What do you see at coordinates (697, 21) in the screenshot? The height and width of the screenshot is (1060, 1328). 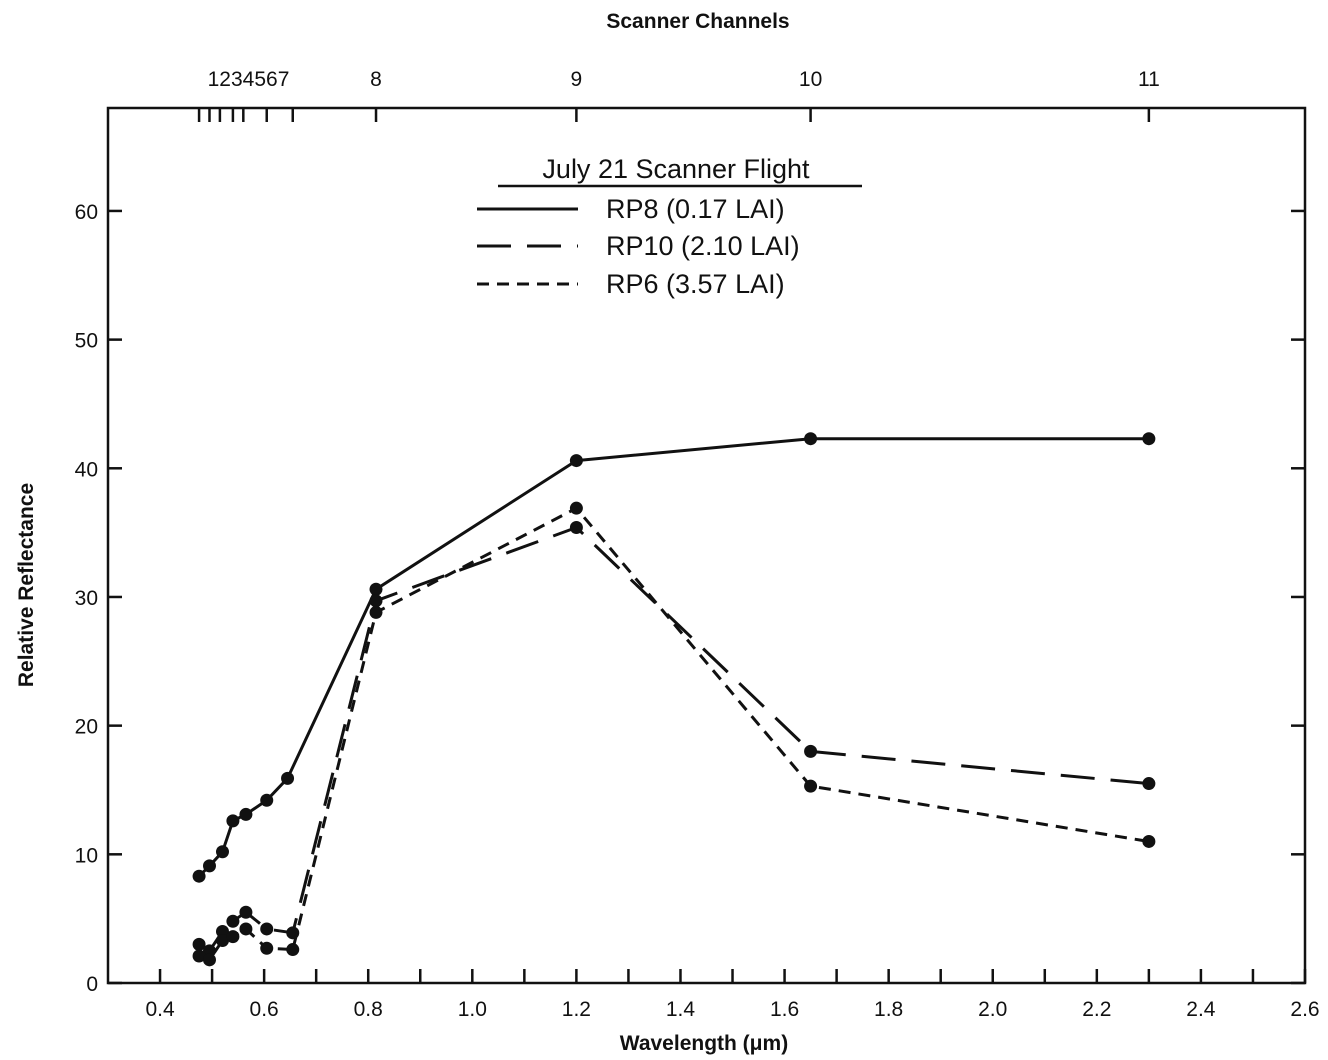 I see `top-axis-label: Scanner Channels` at bounding box center [697, 21].